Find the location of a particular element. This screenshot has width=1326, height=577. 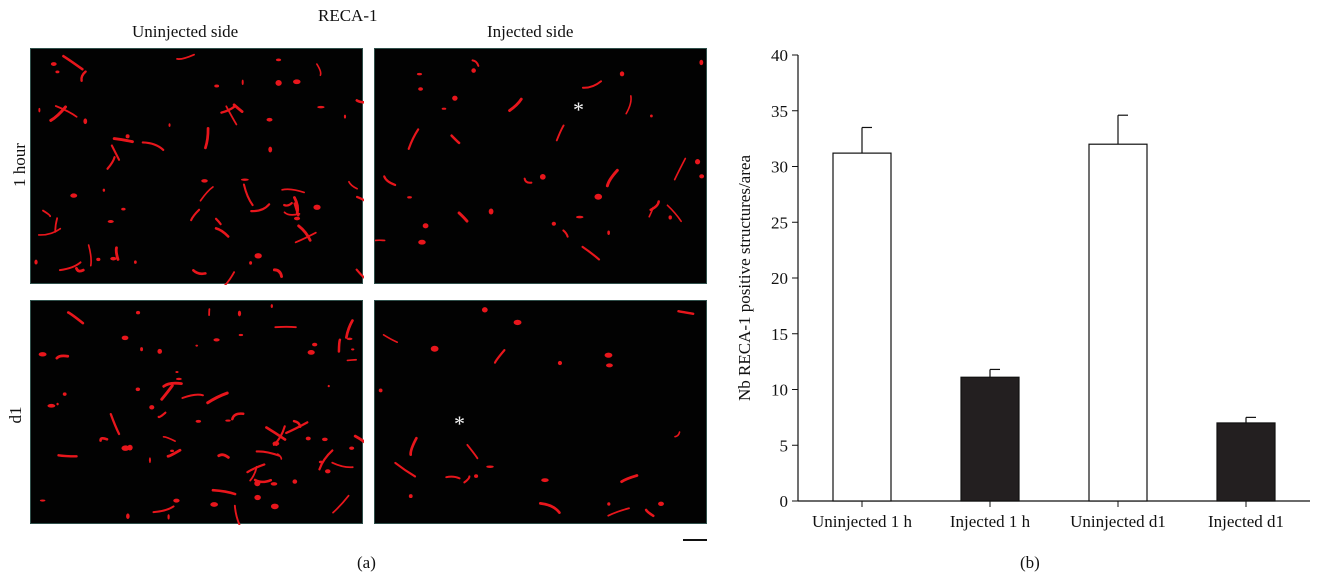

micrograph-uninjected-1hour is located at coordinates (197, 166).